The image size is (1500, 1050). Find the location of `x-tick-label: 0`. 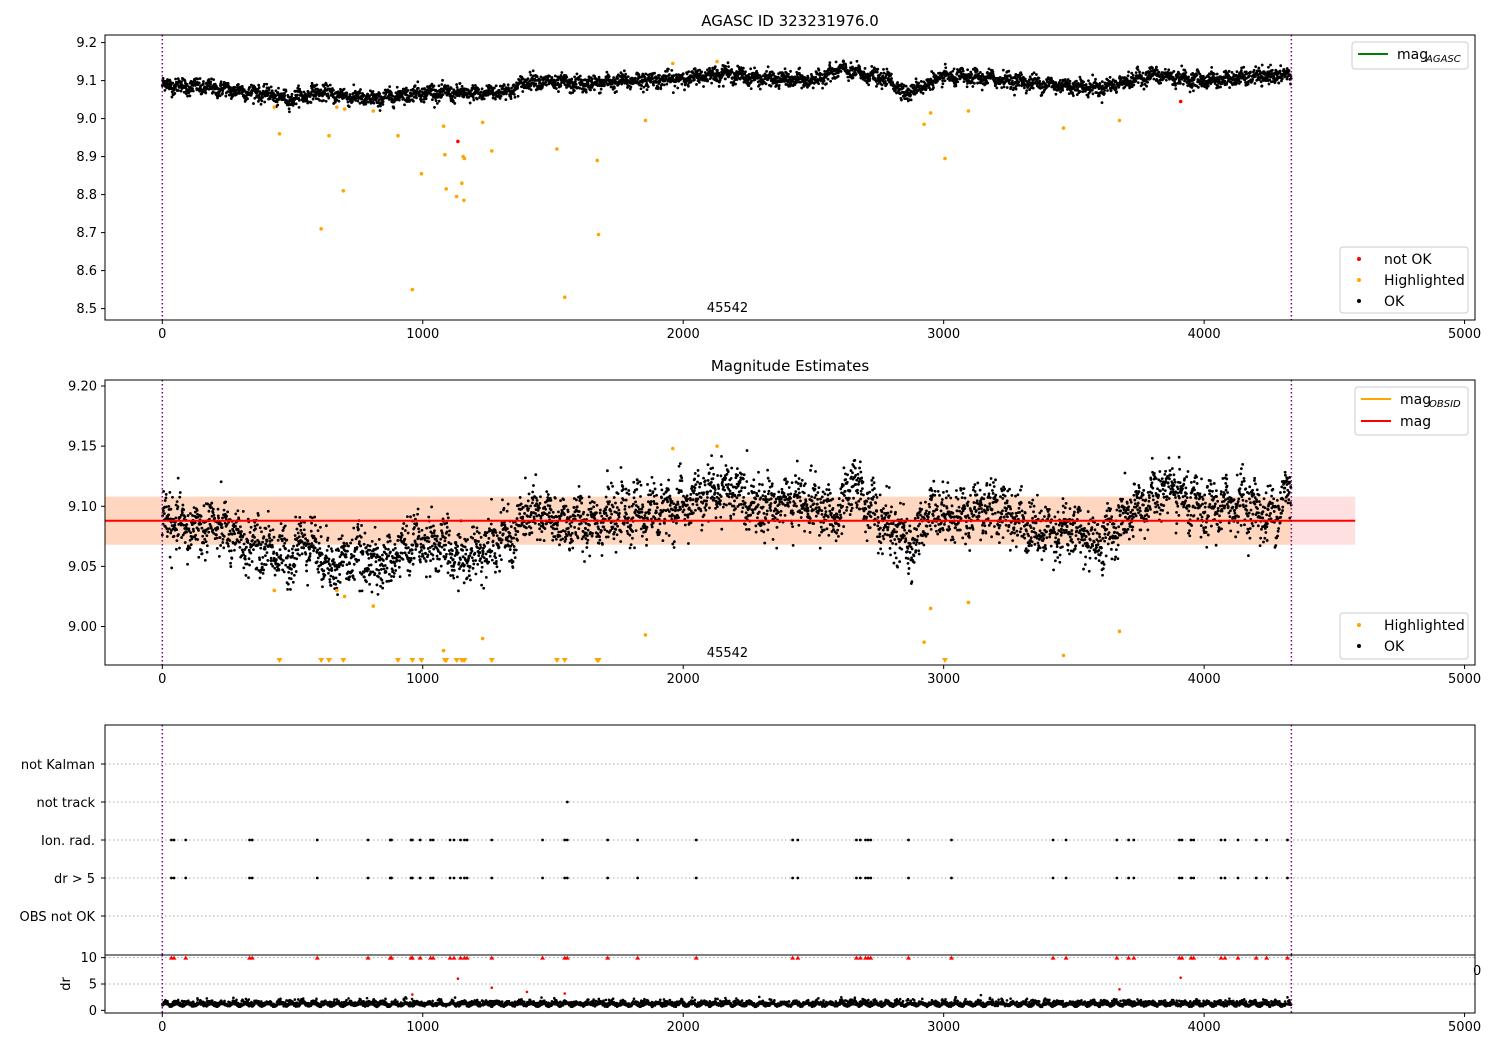

x-tick-label: 0 is located at coordinates (162, 334).